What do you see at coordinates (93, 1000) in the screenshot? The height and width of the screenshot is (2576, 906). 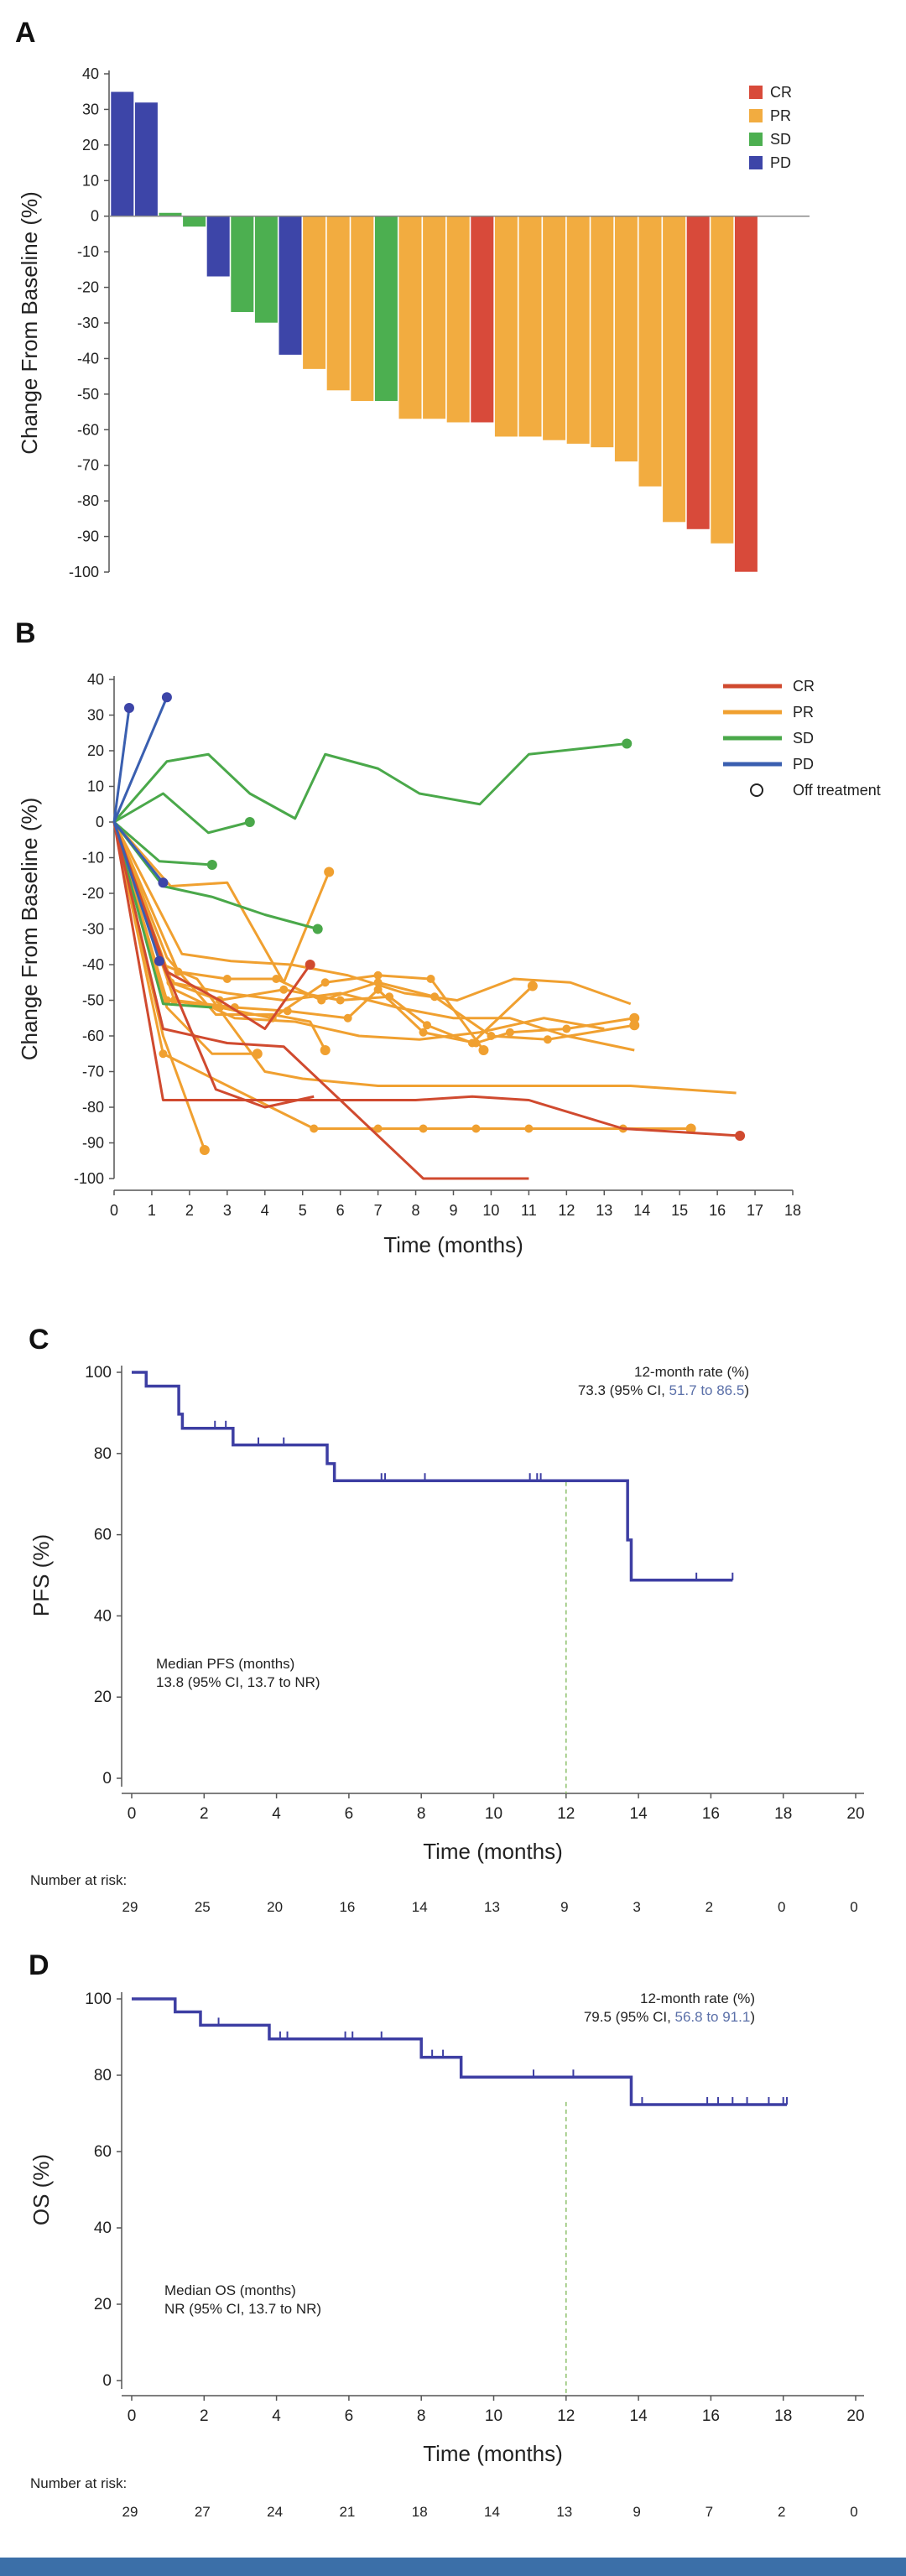 I see `y-tick-label-b: -50` at bounding box center [93, 1000].